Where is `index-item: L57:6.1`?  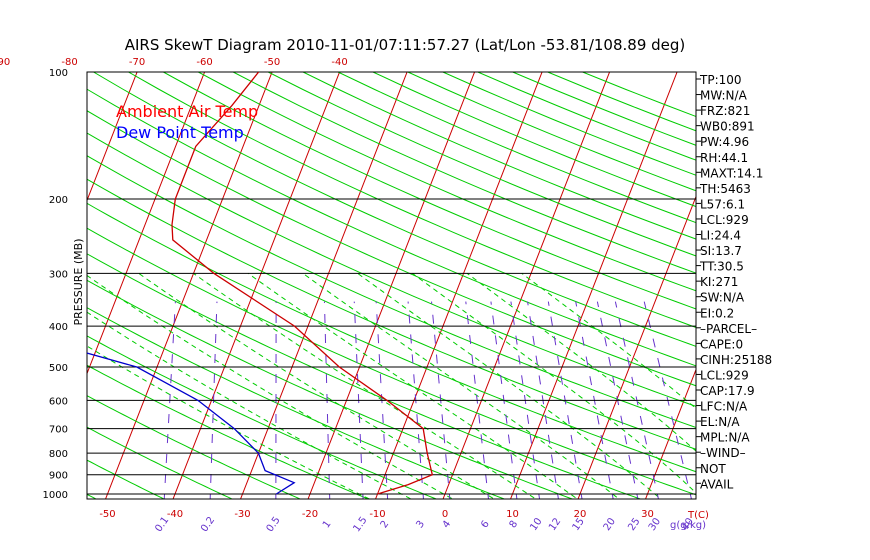 index-item: L57:6.1 is located at coordinates (722, 204).